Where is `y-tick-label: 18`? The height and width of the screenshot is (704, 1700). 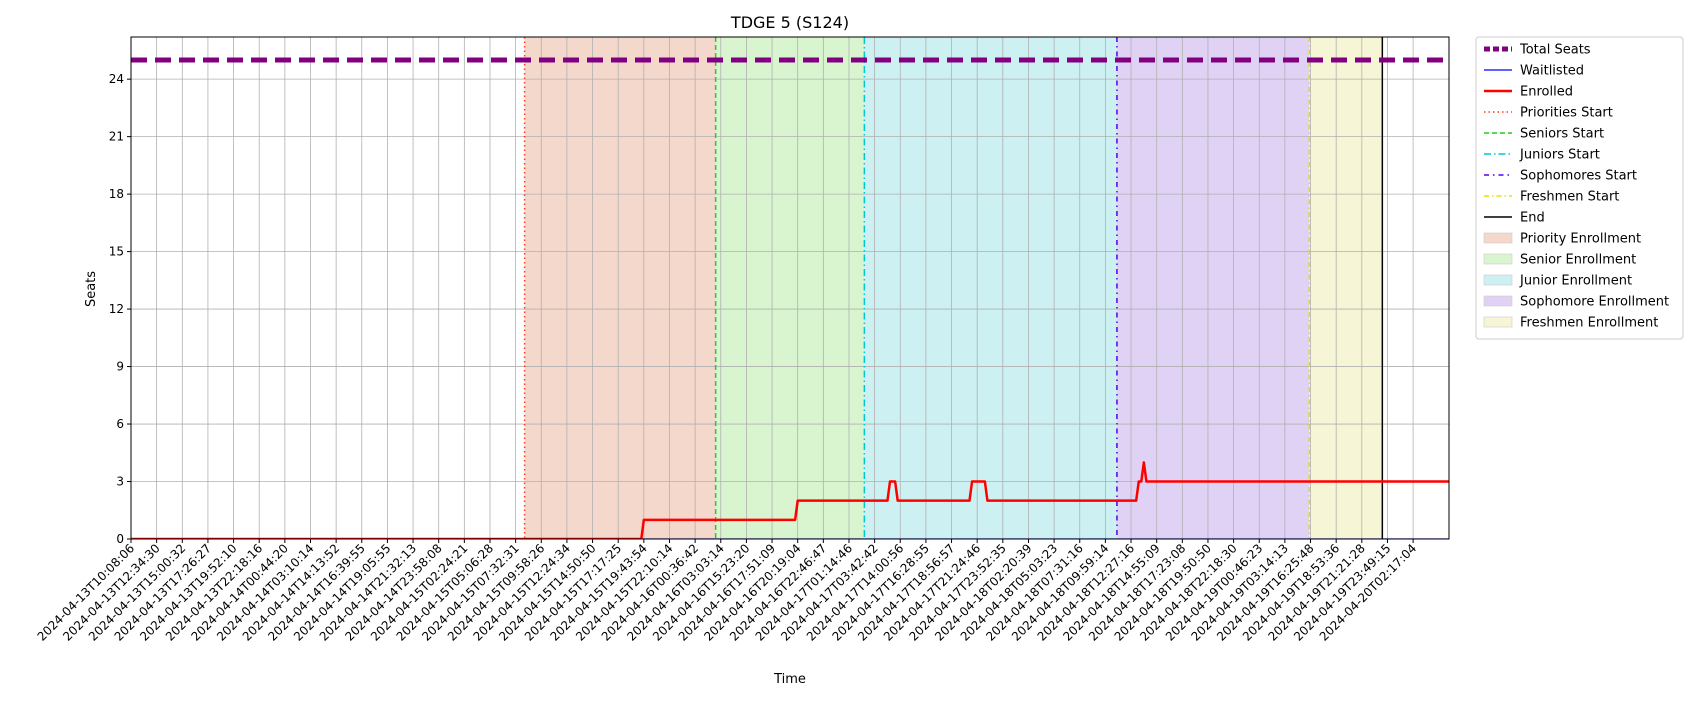 y-tick-label: 18 is located at coordinates (116, 194).